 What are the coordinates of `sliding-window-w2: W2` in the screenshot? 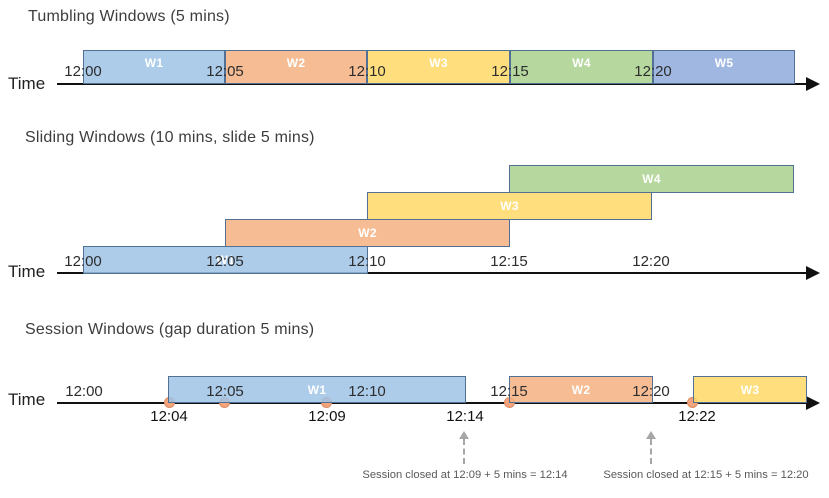 It's located at (367, 233).